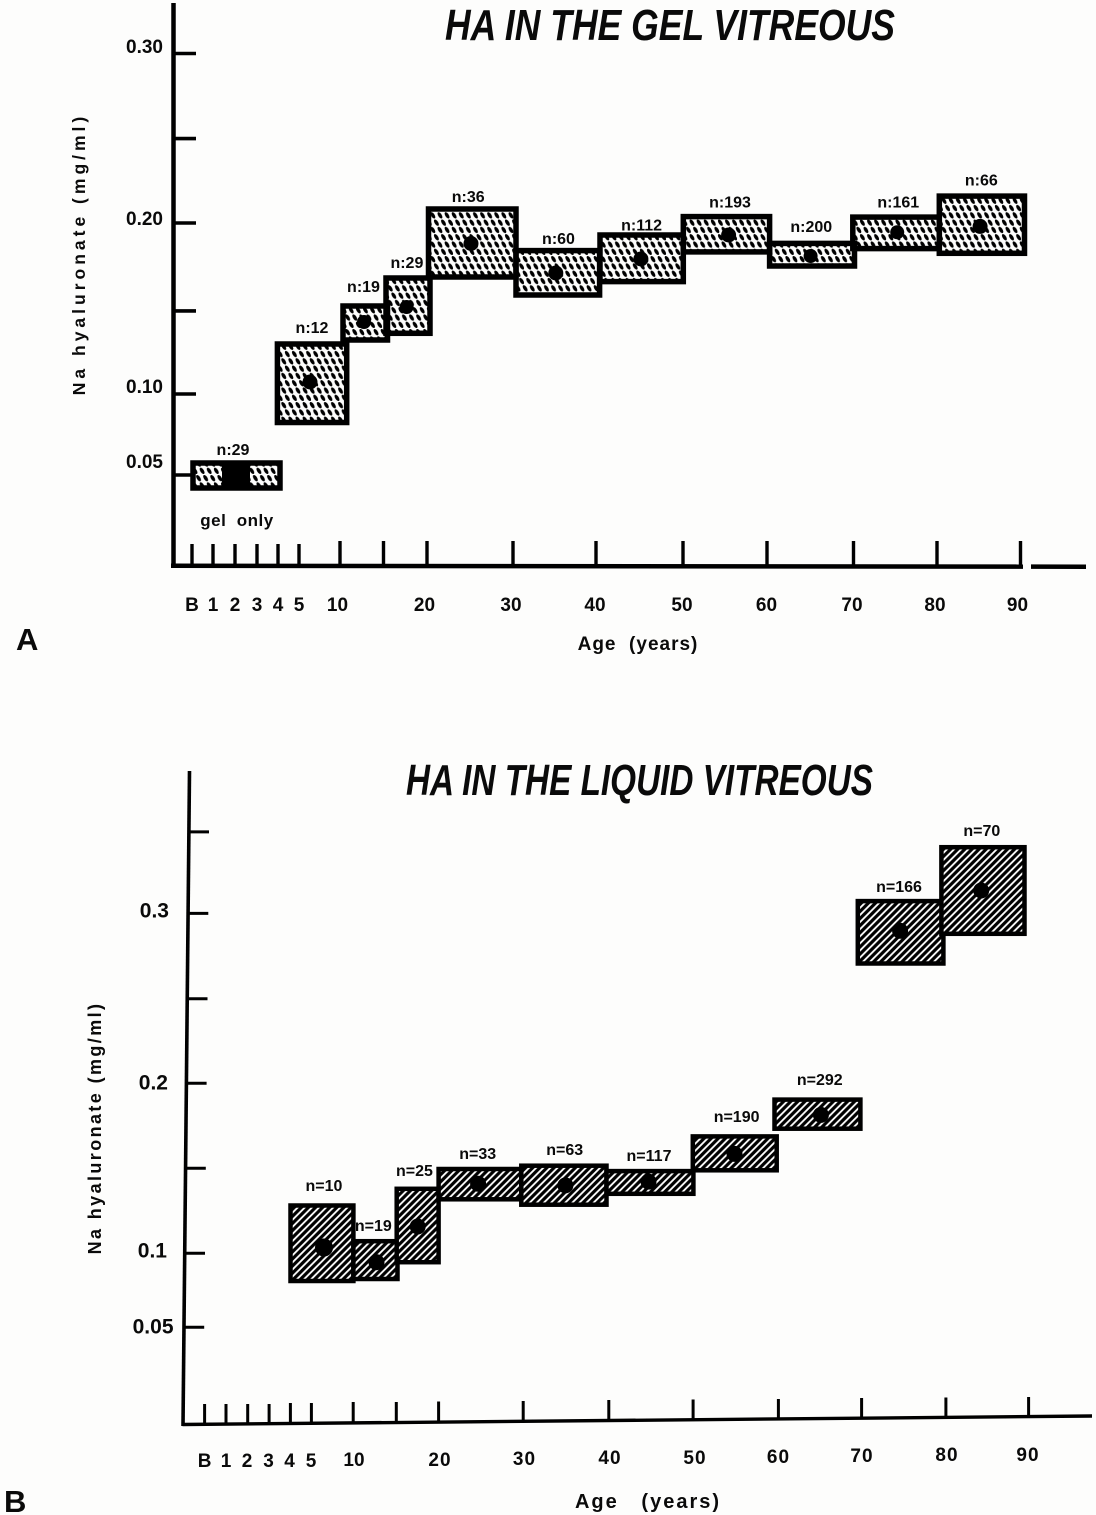 Image resolution: width=1096 pixels, height=1515 pixels. What do you see at coordinates (564, 1150) in the screenshot?
I see `svg-text: n=63` at bounding box center [564, 1150].